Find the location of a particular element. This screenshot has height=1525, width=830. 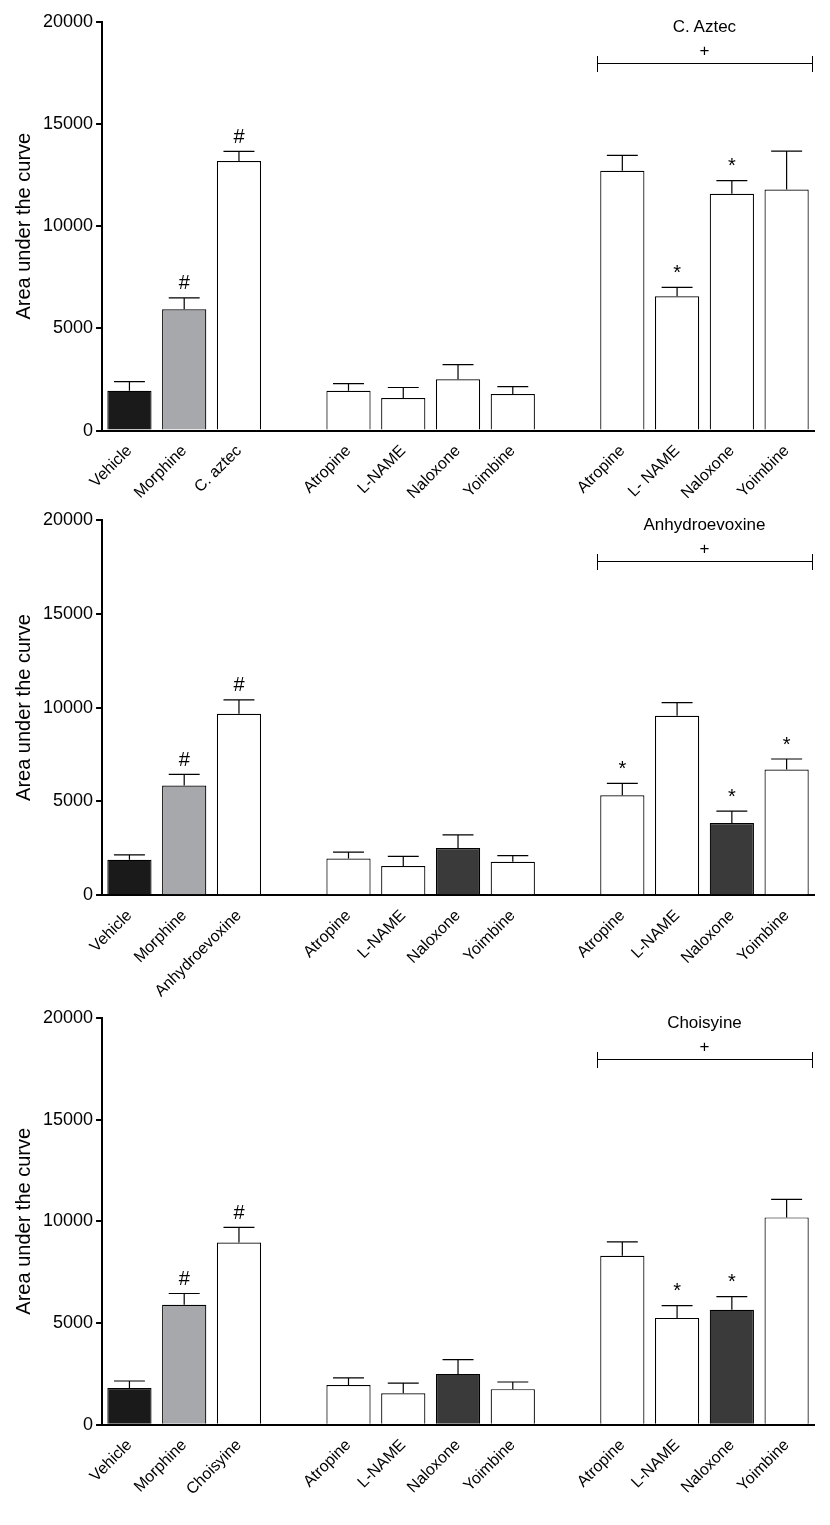

annotation: Choisyine is located at coordinates (704, 1022).